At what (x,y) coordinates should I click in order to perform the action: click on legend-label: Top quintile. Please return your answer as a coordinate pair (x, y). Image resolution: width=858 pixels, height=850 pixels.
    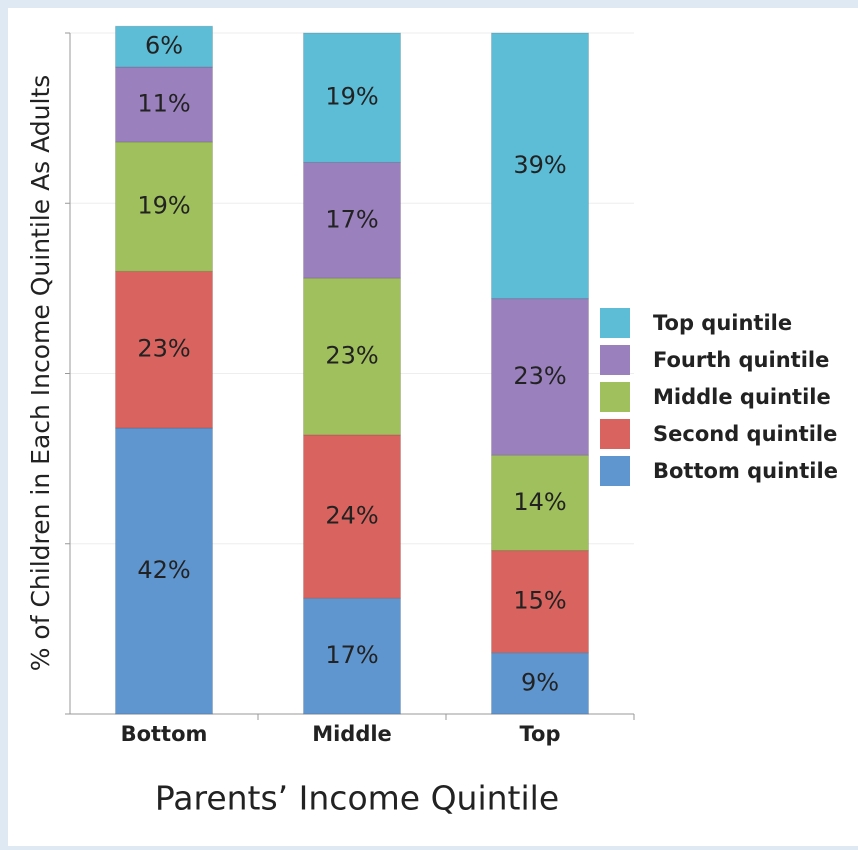
    Looking at the image, I should click on (722, 323).